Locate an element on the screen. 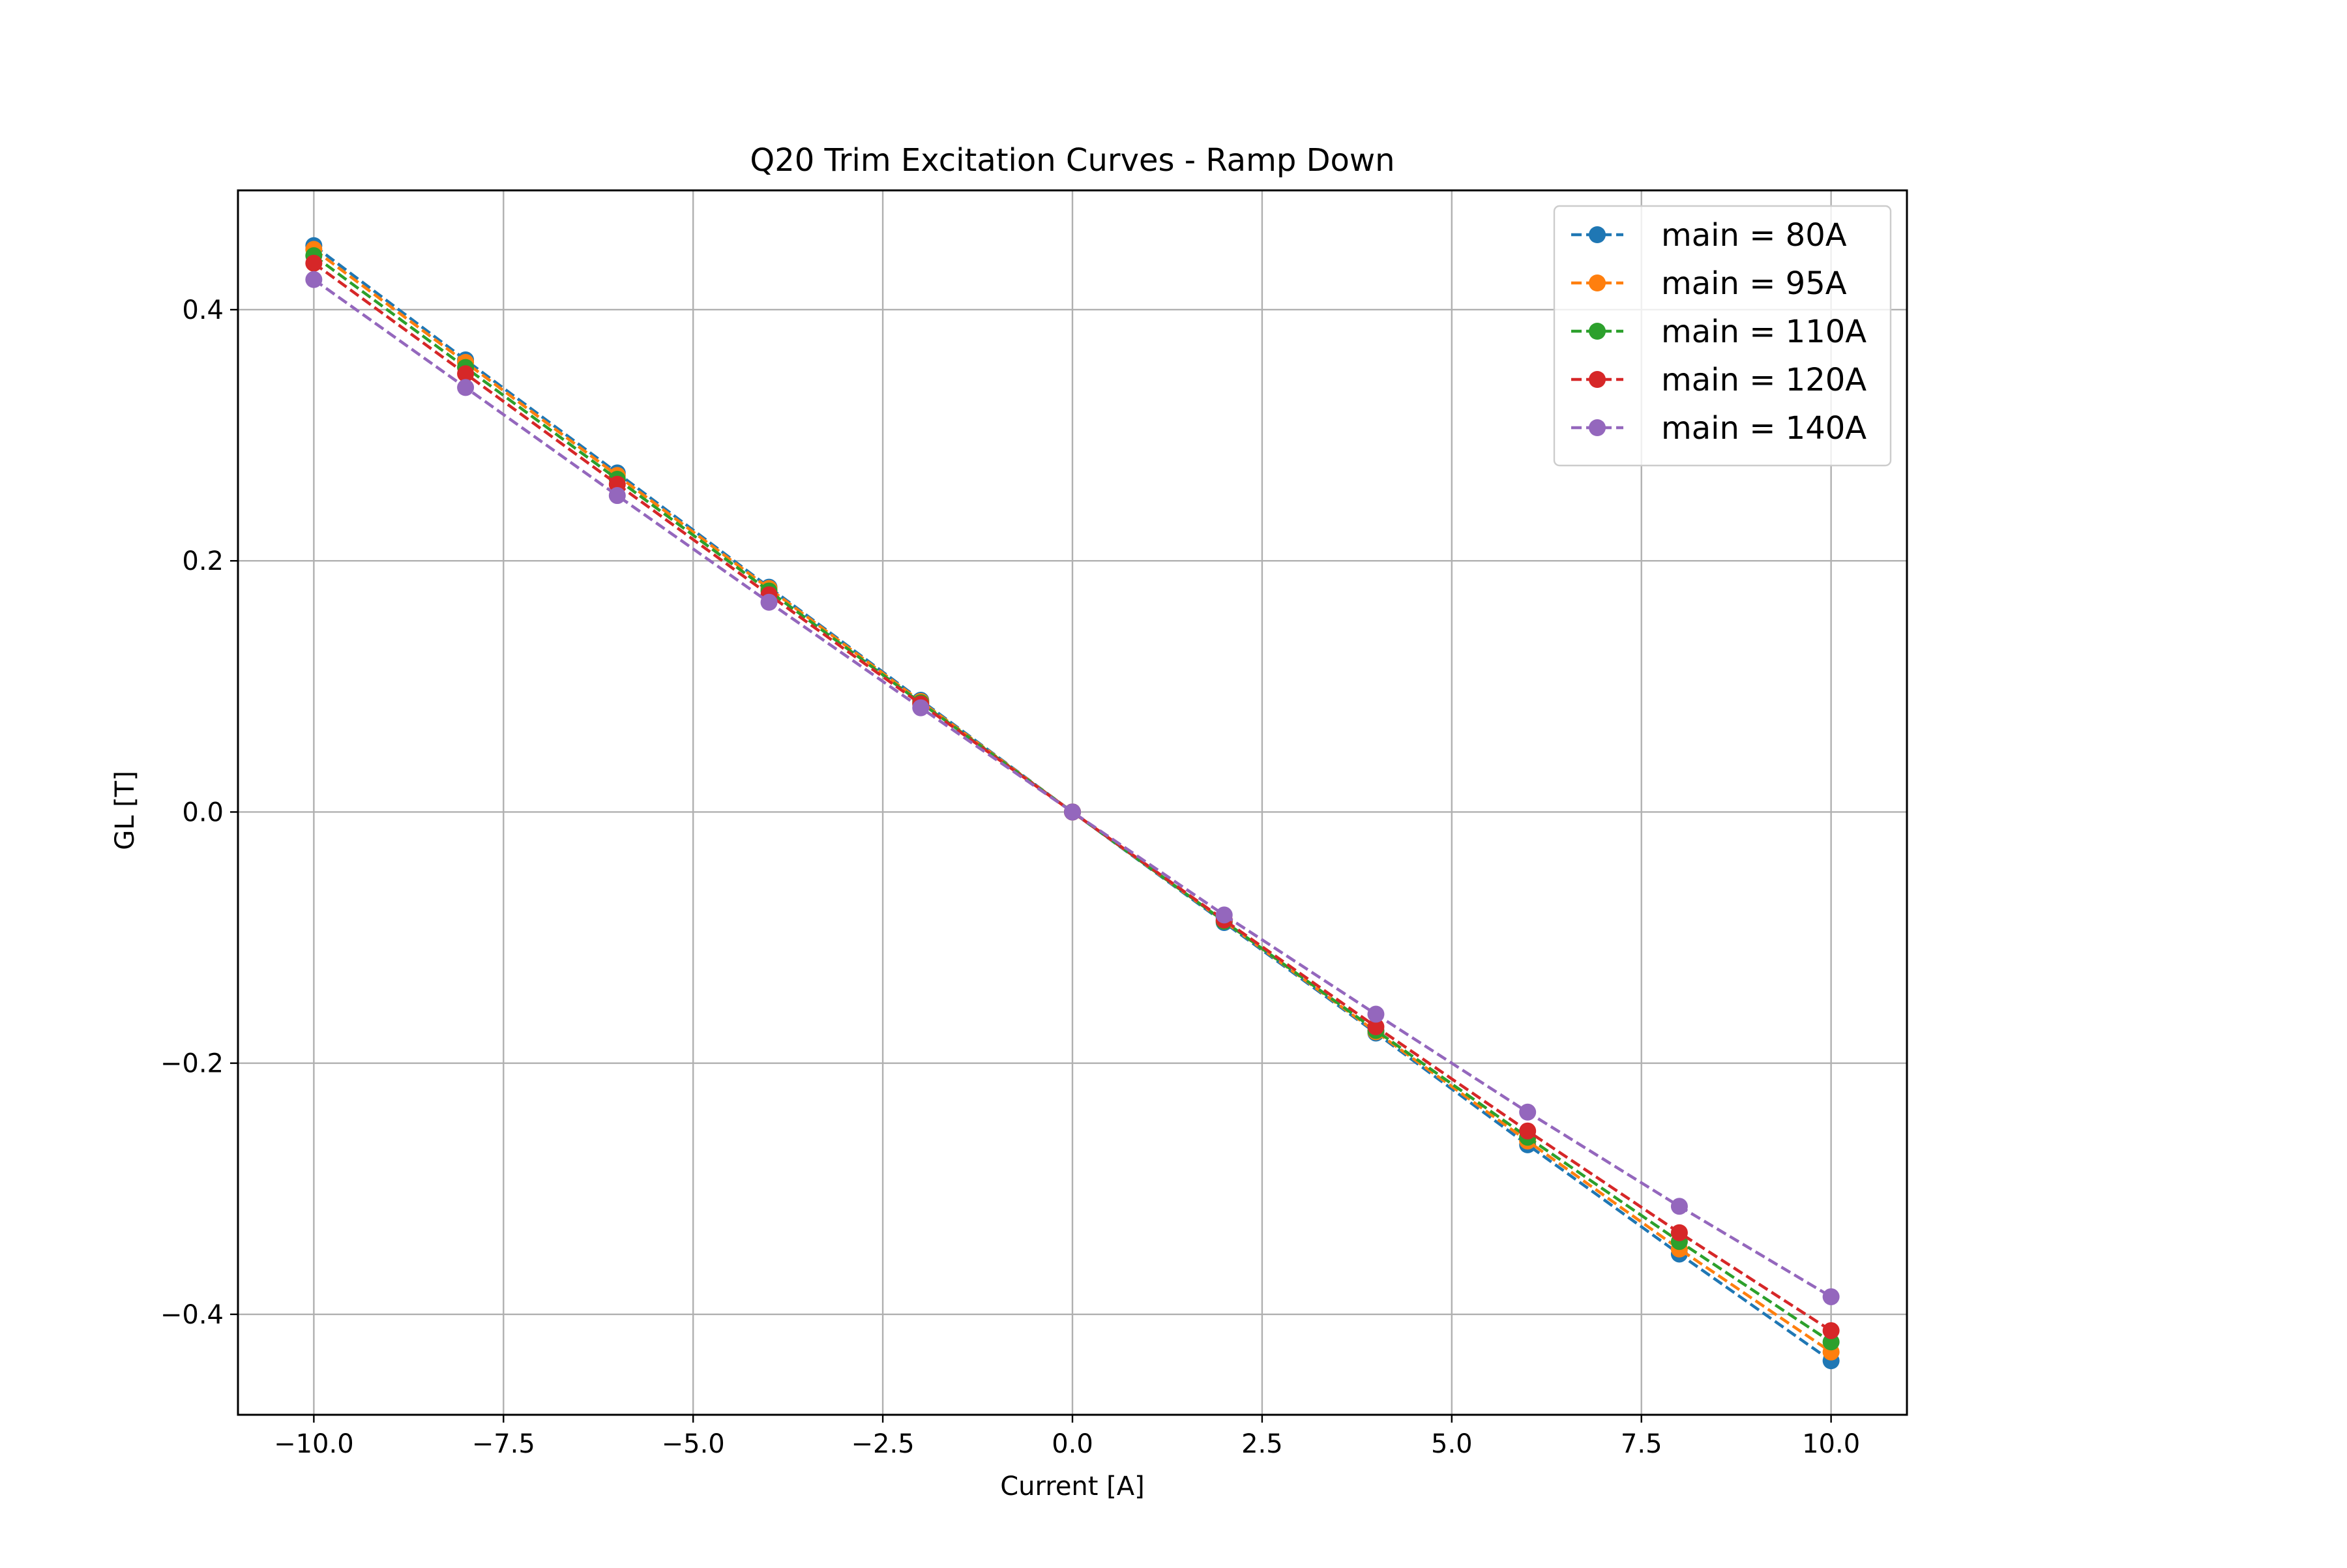 This screenshot has width=2347, height=1568. legend-item: main = 80A is located at coordinates (1709, 236).